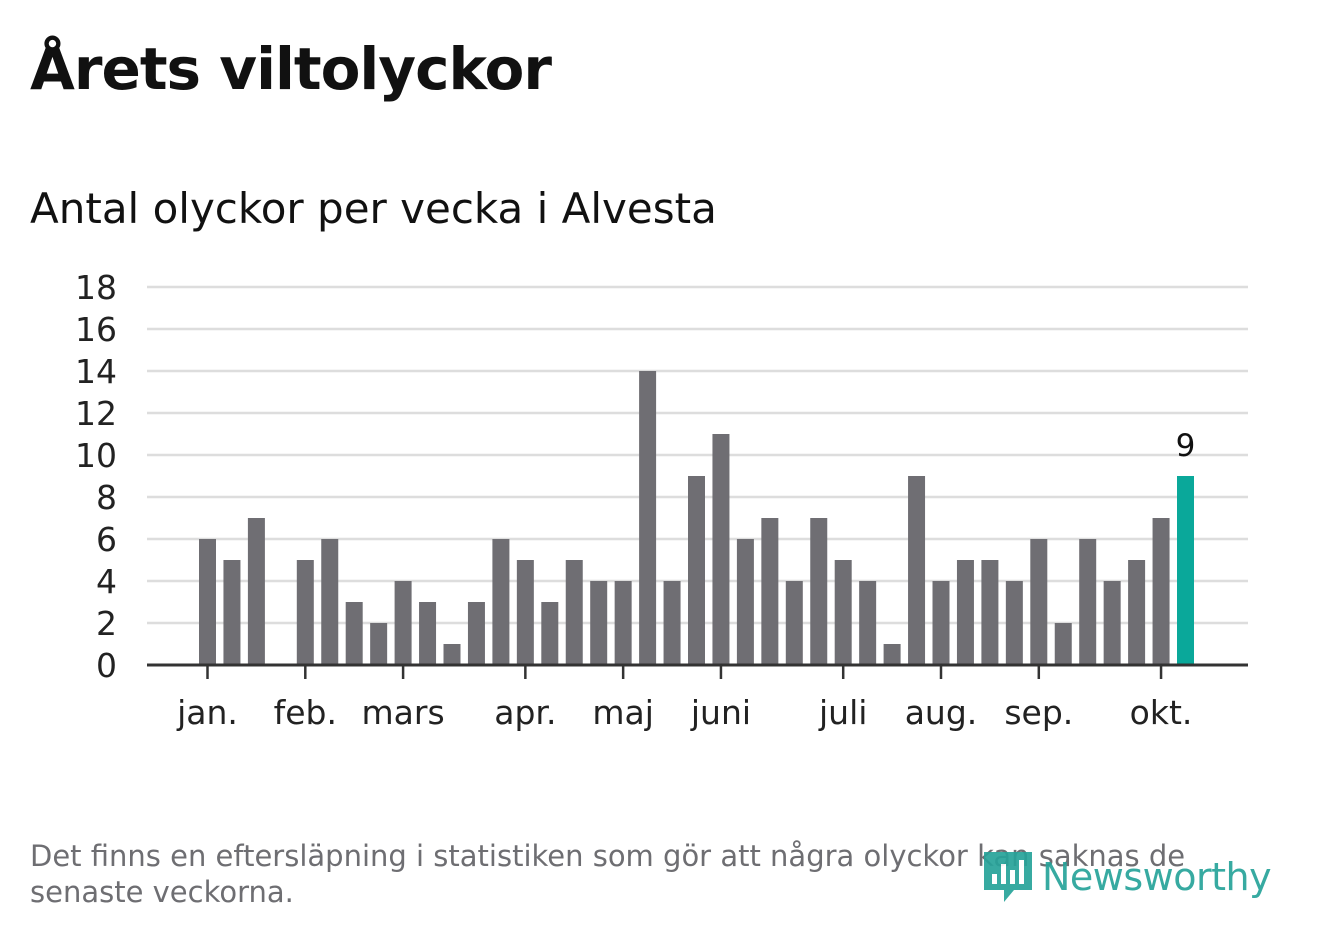  I want to click on x-tick-label: juli, so click(842, 712).